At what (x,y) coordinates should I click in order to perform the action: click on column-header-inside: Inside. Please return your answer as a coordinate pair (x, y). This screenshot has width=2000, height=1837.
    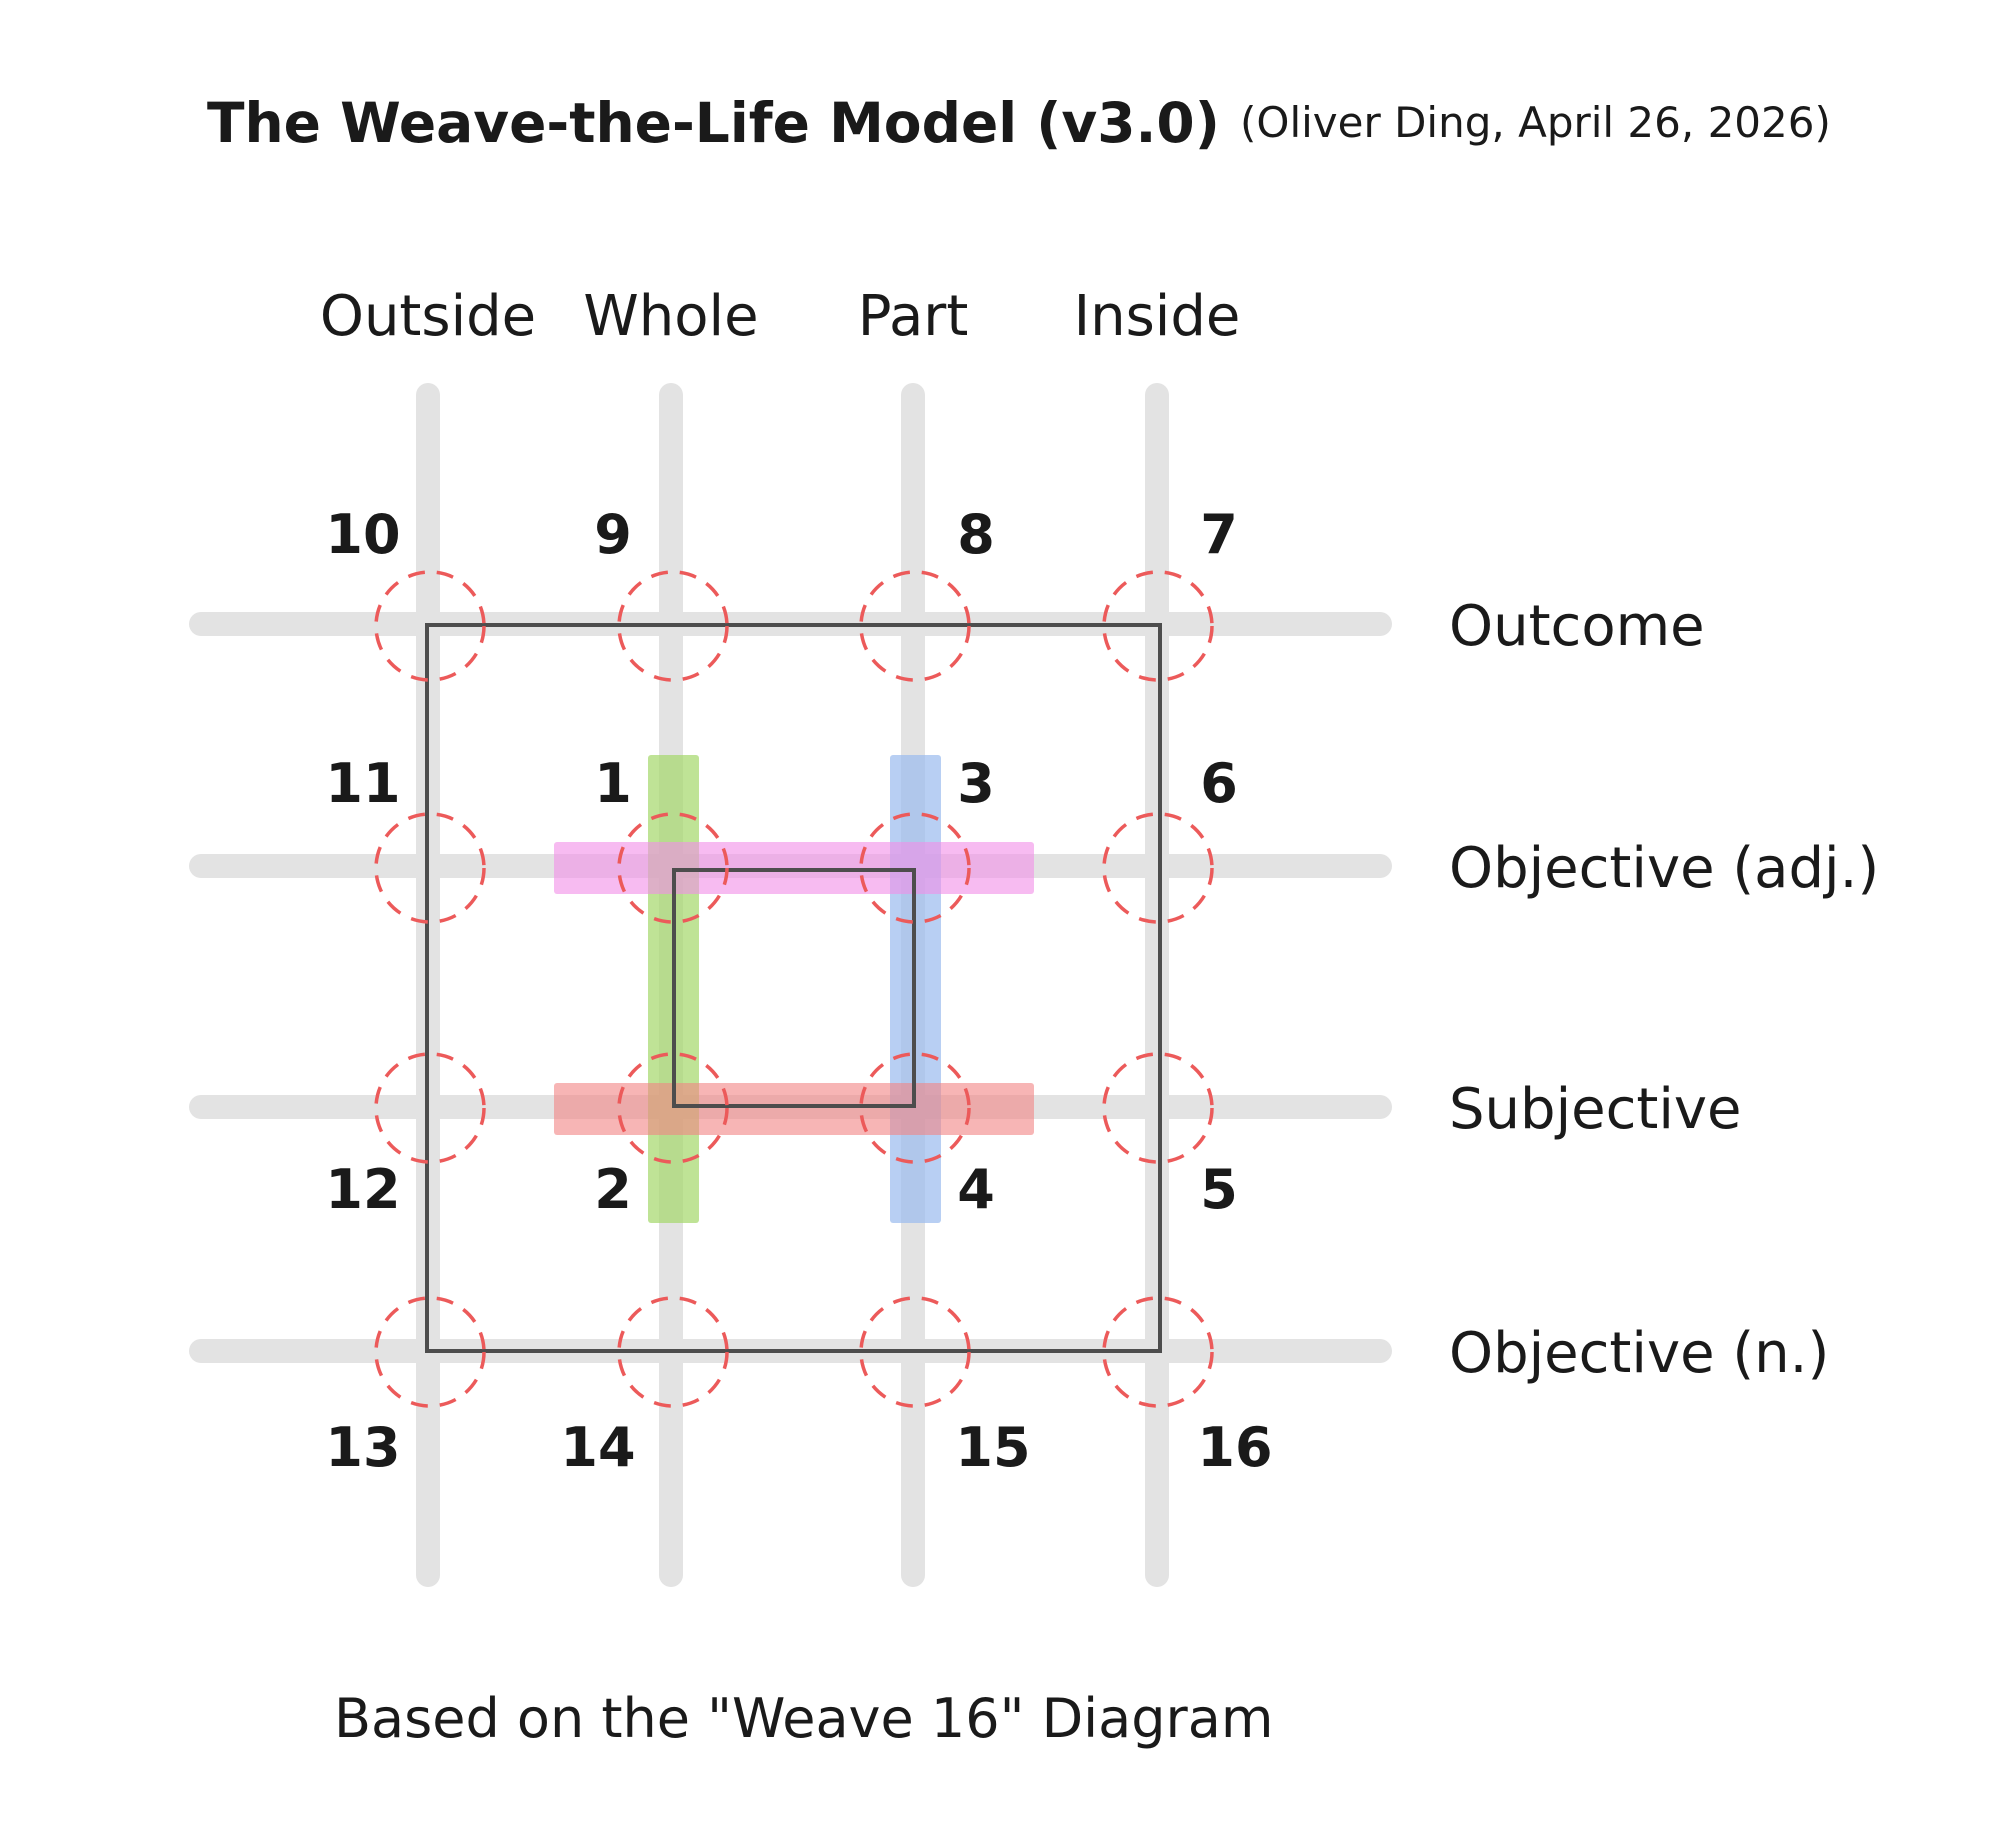
    Looking at the image, I should click on (1157, 316).